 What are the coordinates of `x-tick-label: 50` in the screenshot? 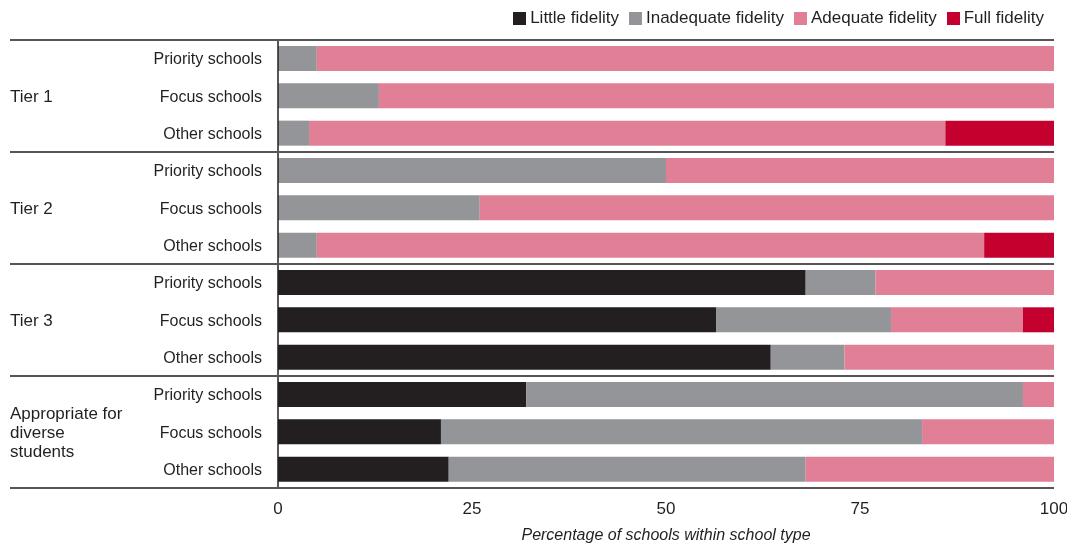 It's located at (666, 509).